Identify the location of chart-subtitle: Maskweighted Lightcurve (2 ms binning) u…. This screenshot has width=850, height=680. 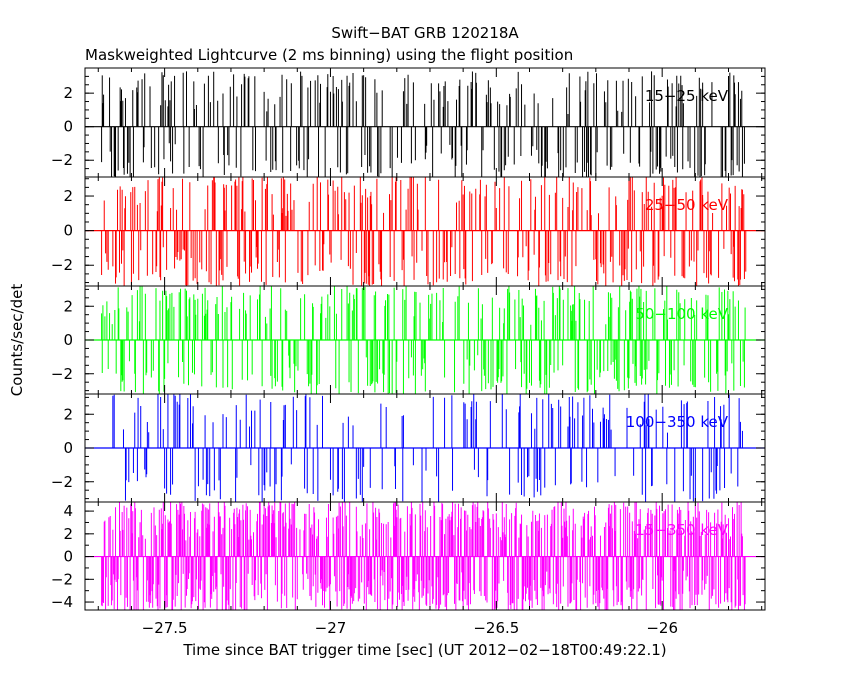
(329, 55).